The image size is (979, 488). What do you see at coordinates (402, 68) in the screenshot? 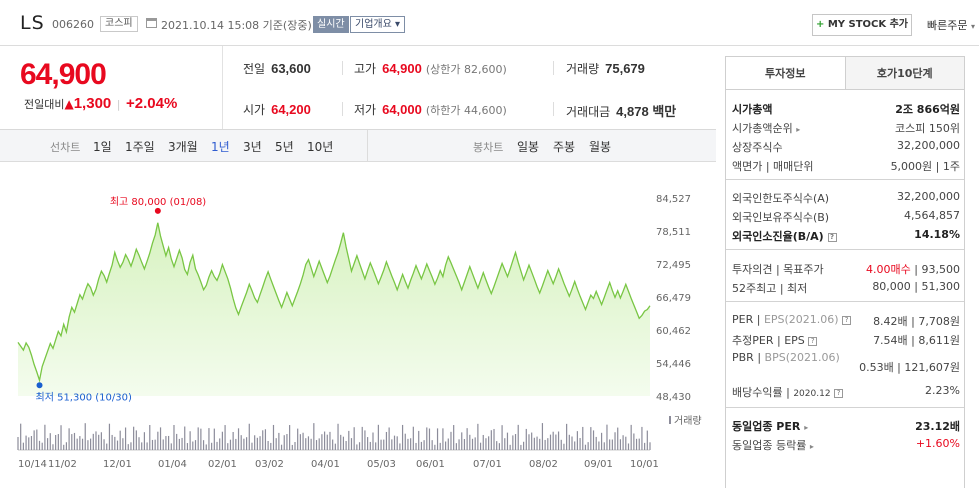
I see `stat-value: 64,900` at bounding box center [402, 68].